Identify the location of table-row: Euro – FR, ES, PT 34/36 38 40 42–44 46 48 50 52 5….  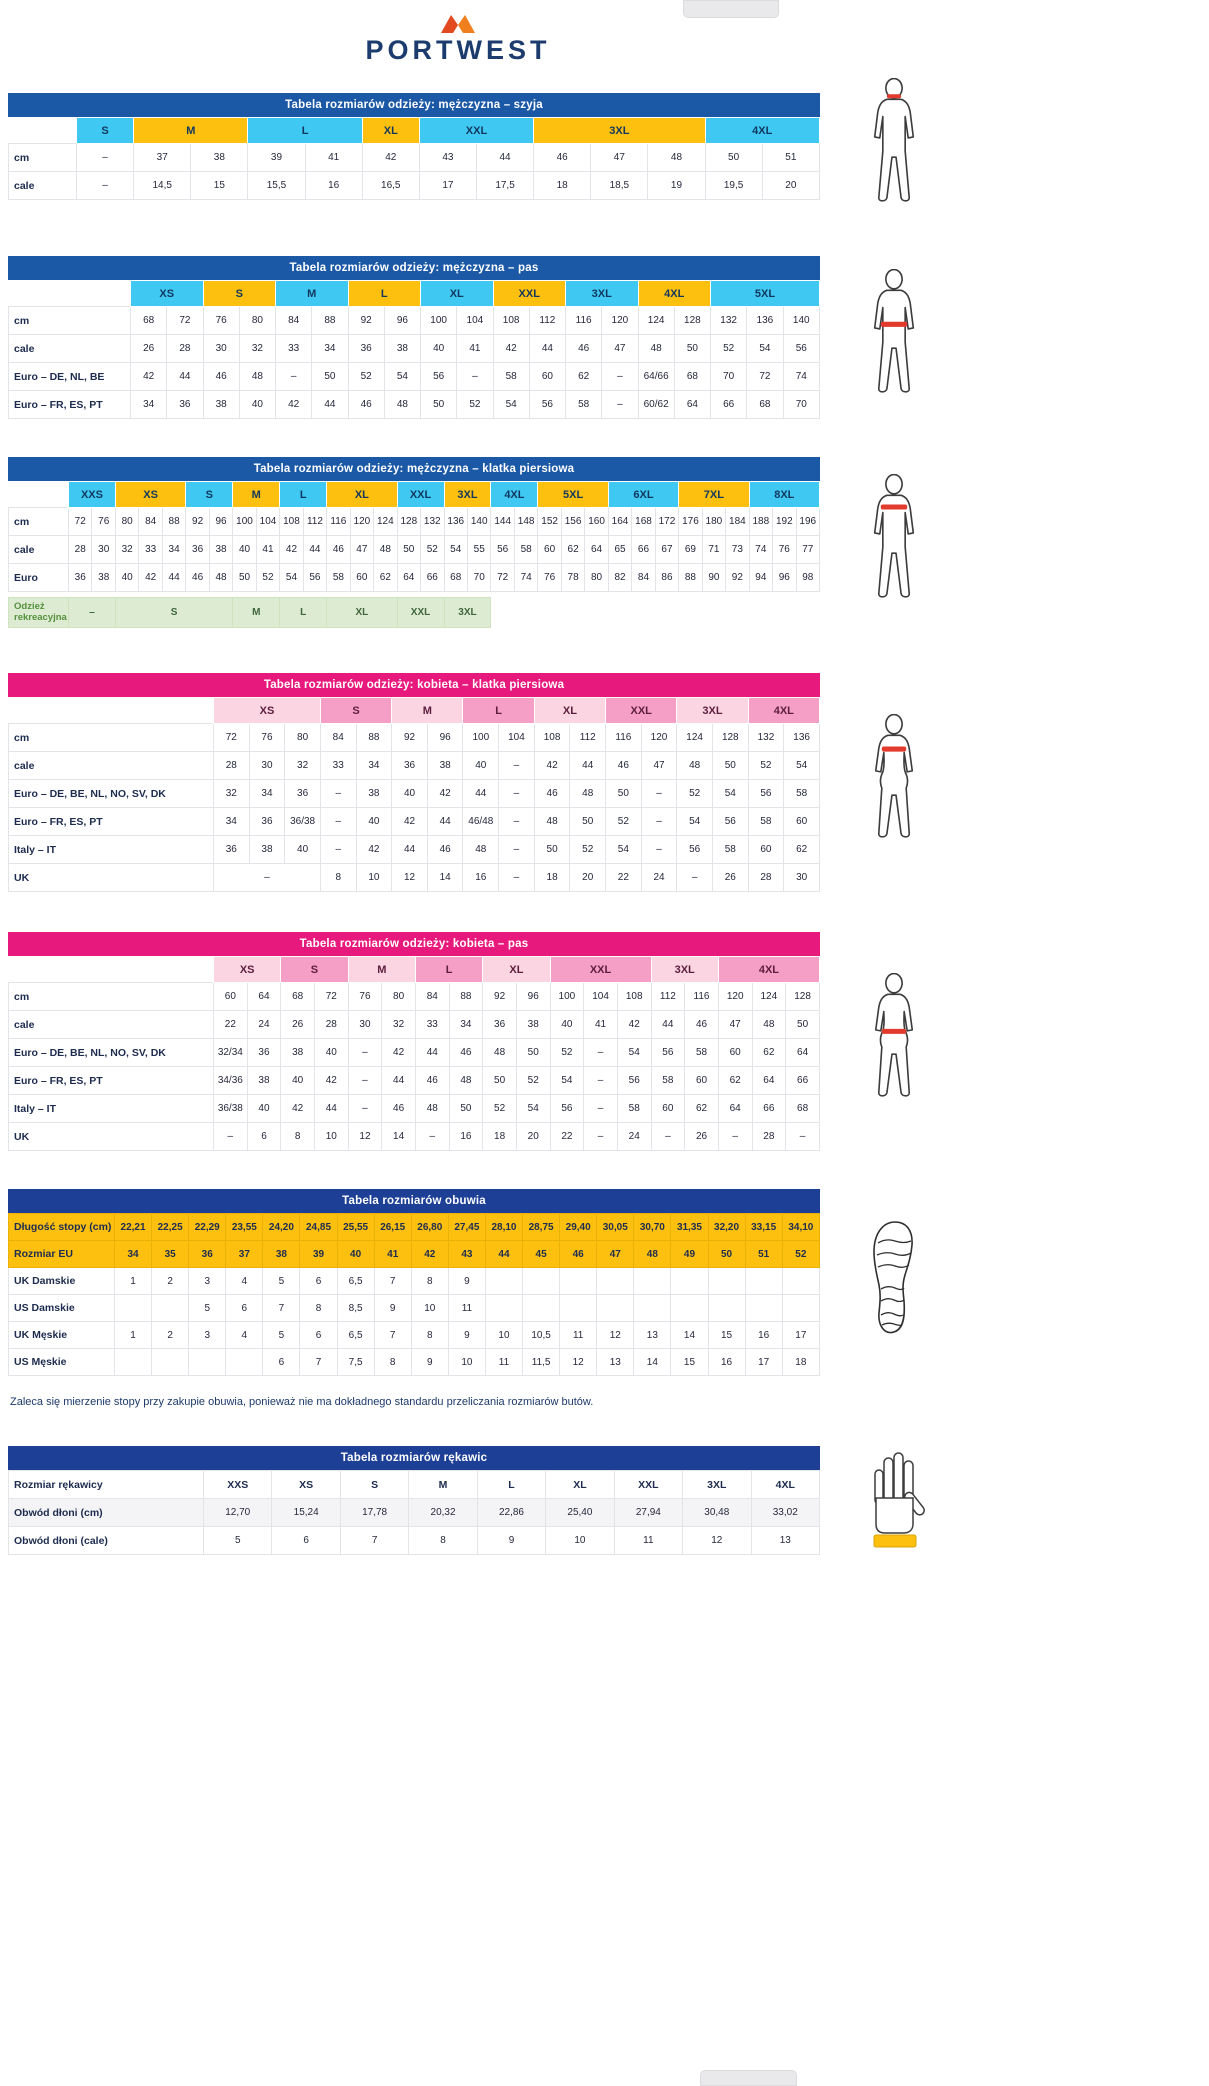
(414, 1080).